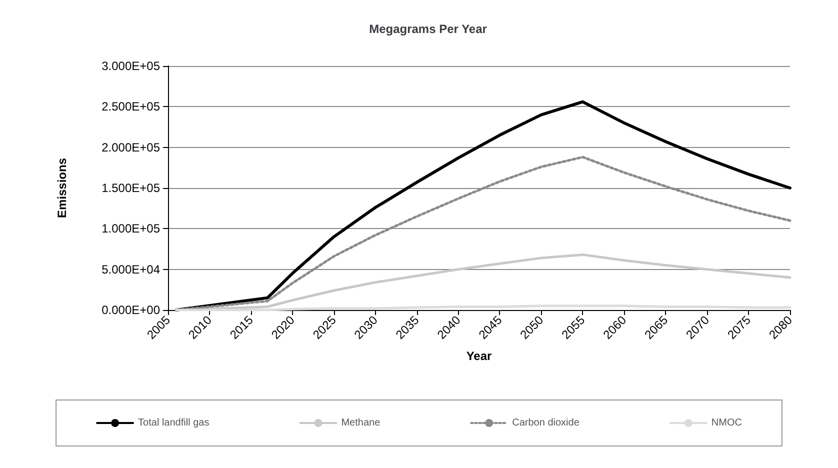 Image resolution: width=838 pixels, height=468 pixels. Describe the element at coordinates (726, 423) in the screenshot. I see `legend-label: NMOC` at that location.